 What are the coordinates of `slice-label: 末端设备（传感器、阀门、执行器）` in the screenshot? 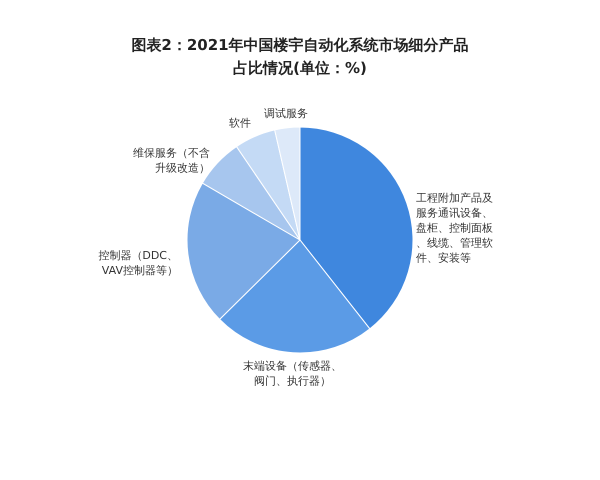 It's located at (292, 374).